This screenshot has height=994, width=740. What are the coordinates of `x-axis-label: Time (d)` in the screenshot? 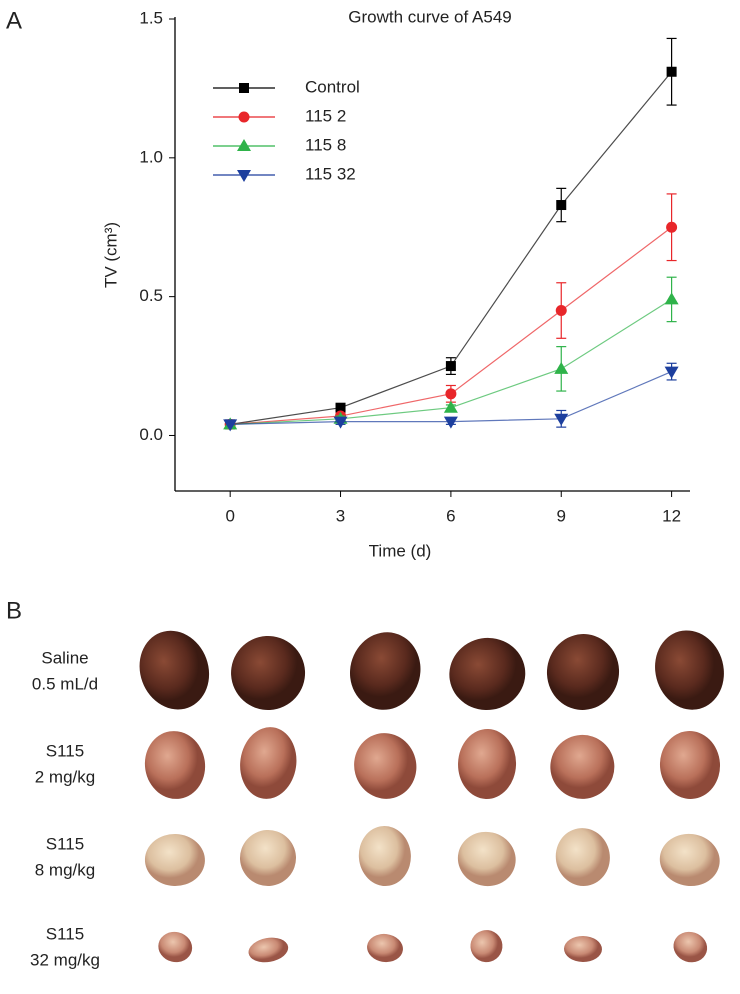 It's located at (400, 550).